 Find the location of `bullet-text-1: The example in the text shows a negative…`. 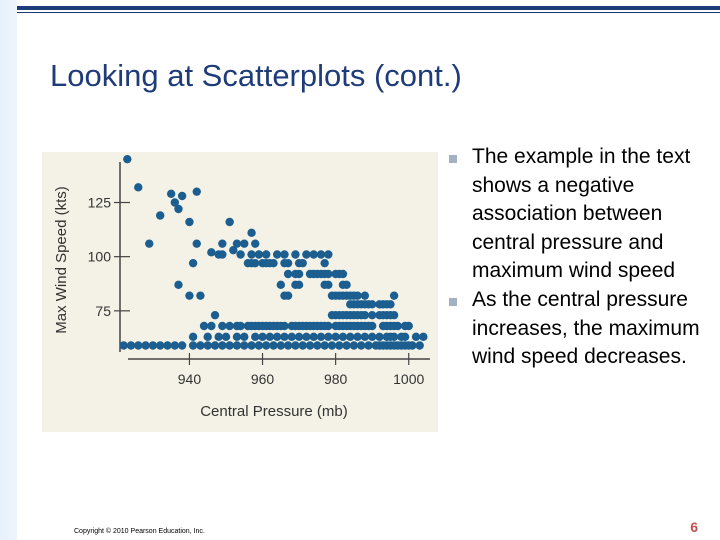

bullet-text-1: The example in the text shows a negative… is located at coordinates (581, 214).